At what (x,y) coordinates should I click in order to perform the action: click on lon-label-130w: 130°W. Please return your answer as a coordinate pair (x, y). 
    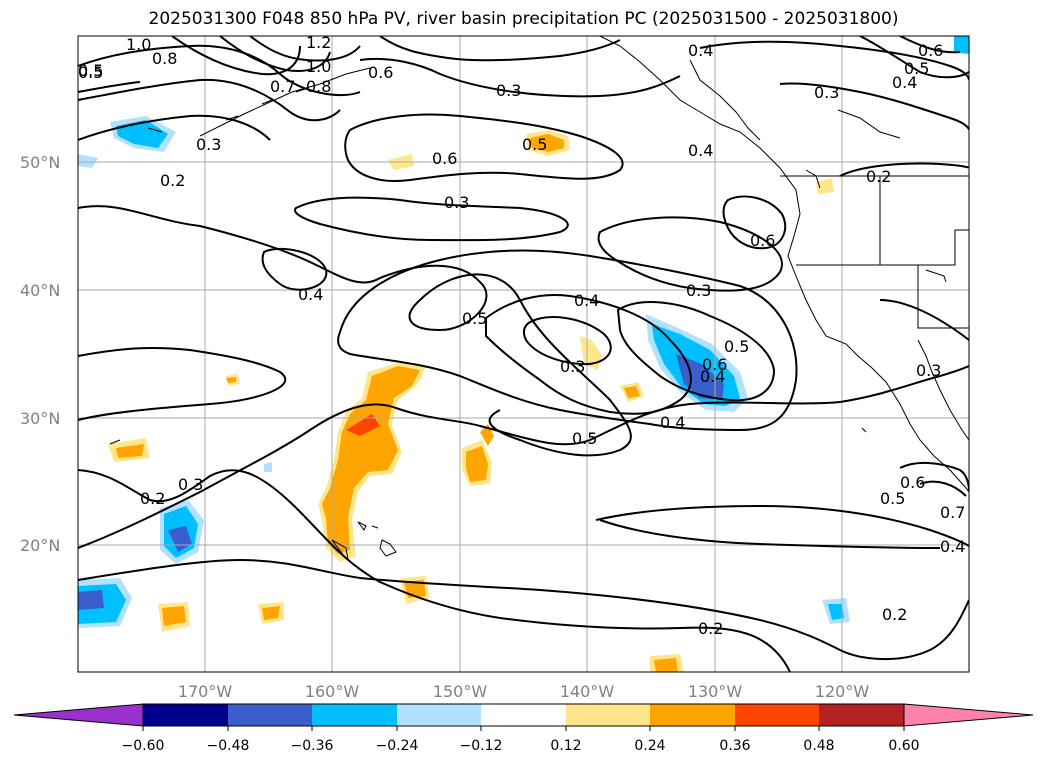
    Looking at the image, I should click on (715, 691).